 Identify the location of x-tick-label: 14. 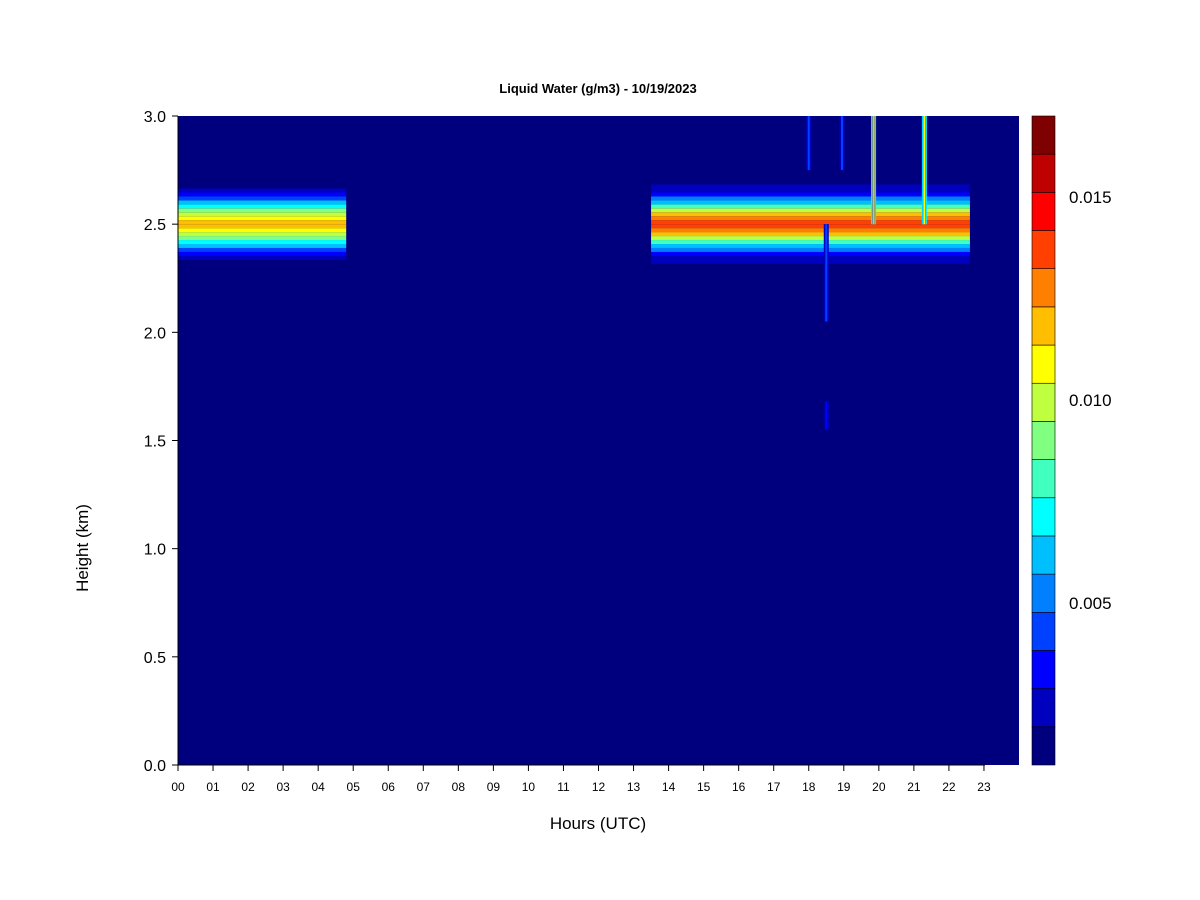
(669, 787).